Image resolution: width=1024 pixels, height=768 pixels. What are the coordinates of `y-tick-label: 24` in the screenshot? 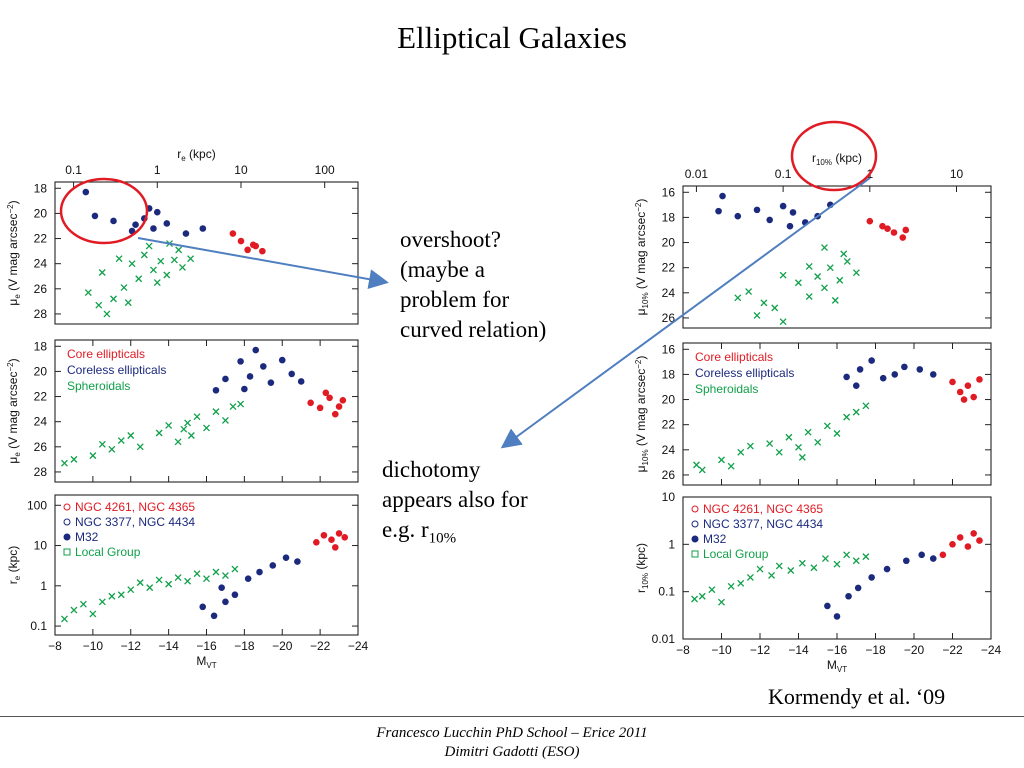 It's located at (41, 422).